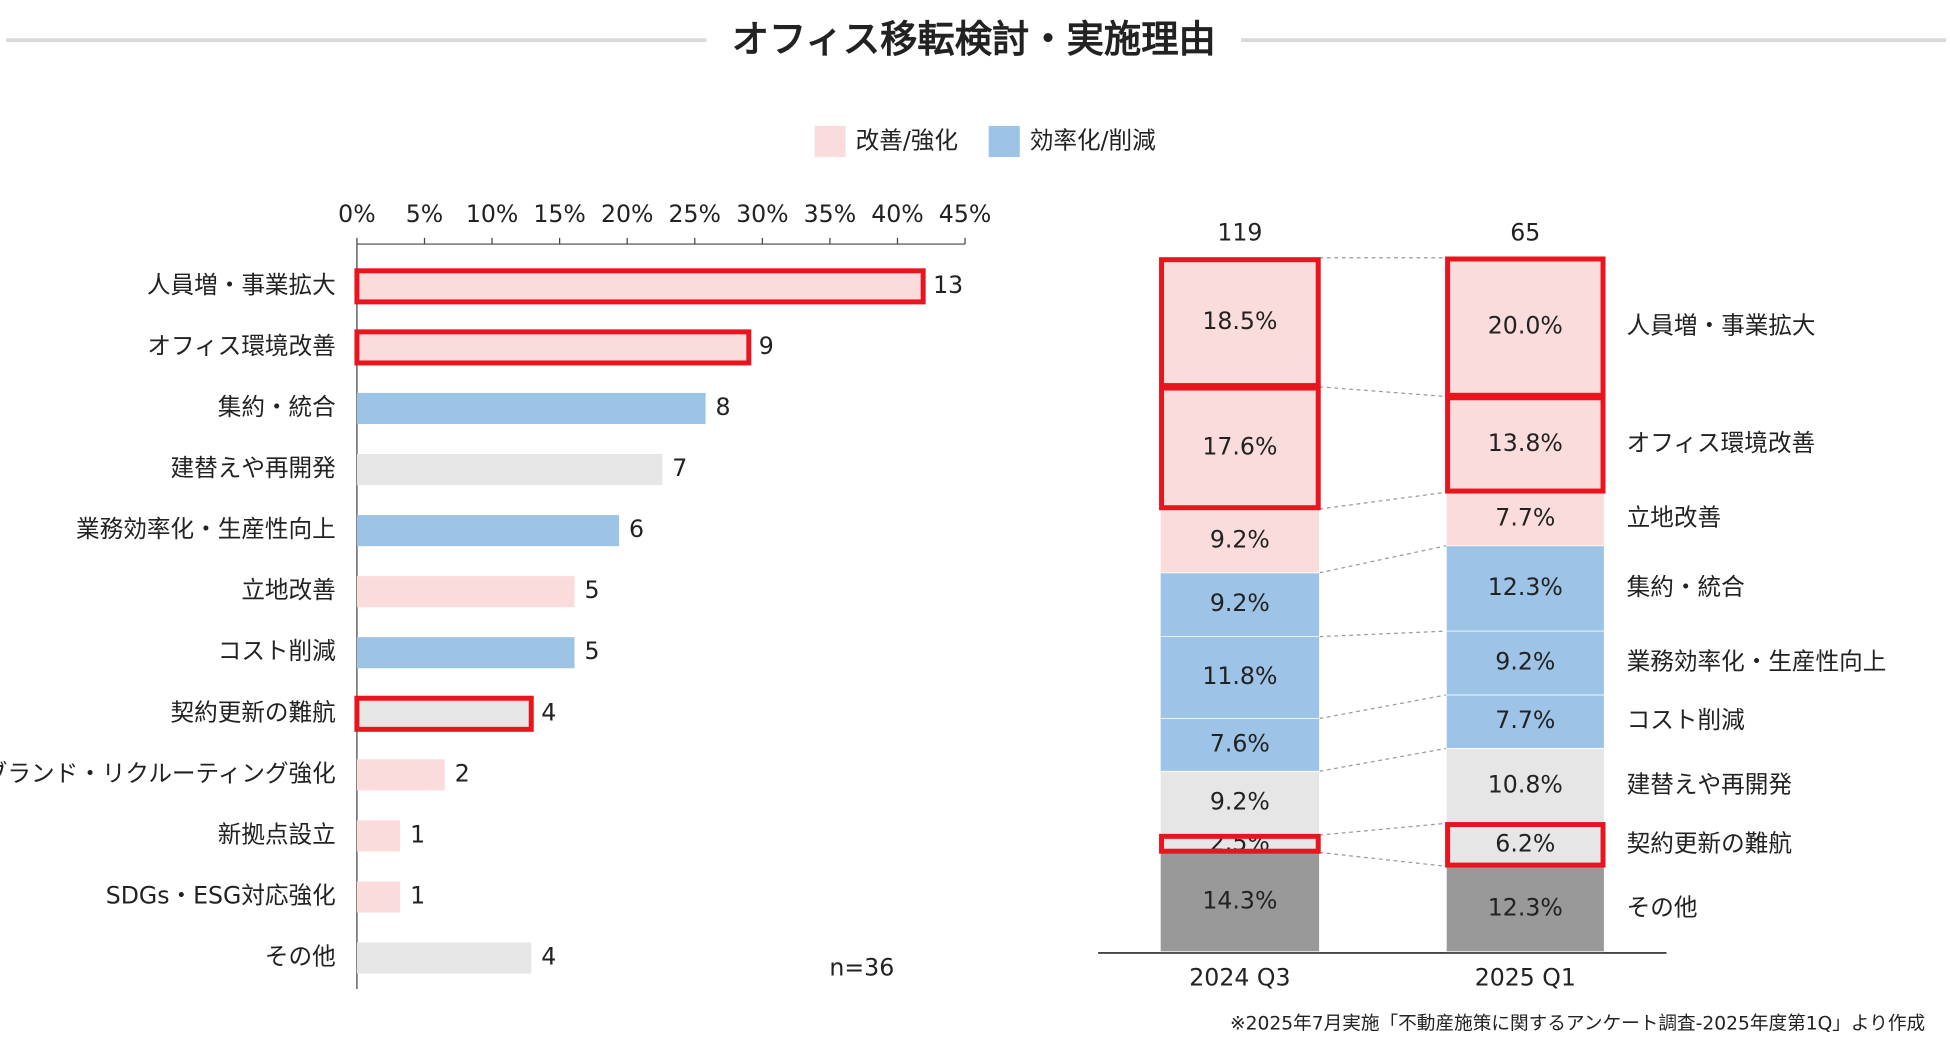  I want to click on segment-label: 14.3%, so click(1239, 901).